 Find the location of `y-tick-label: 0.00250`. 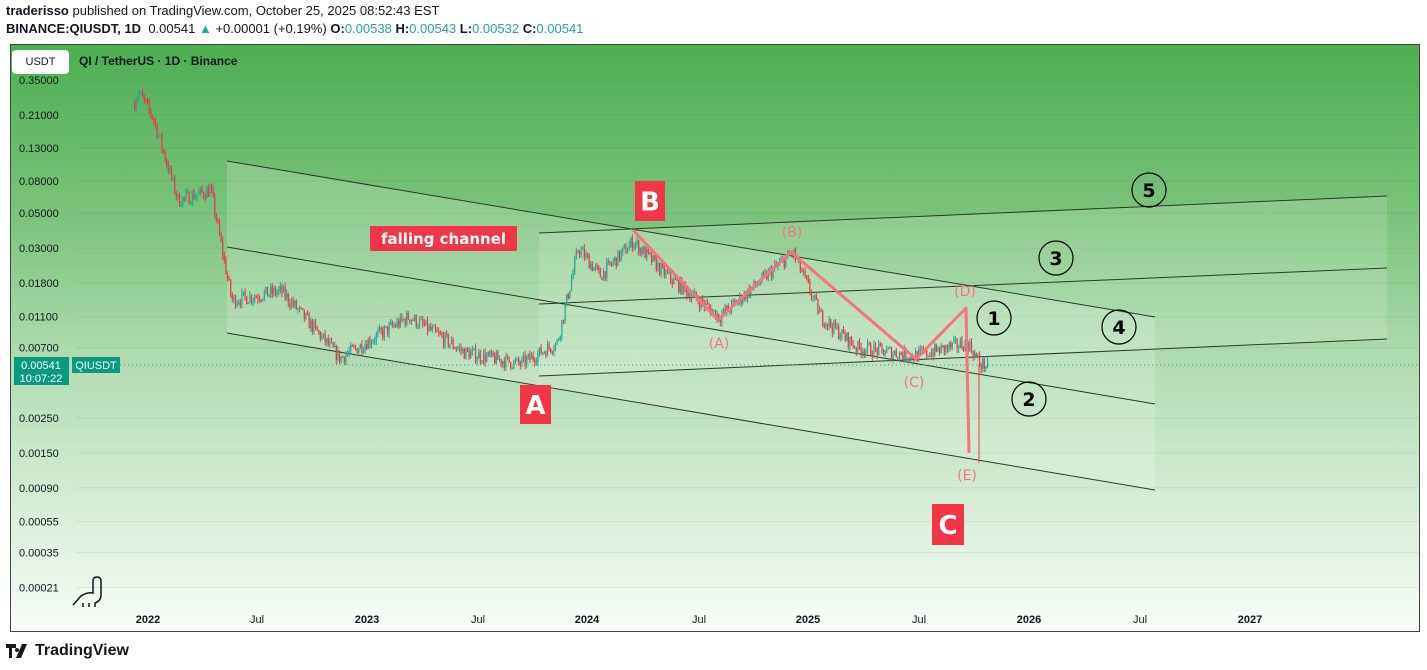

y-tick-label: 0.00250 is located at coordinates (39, 419).